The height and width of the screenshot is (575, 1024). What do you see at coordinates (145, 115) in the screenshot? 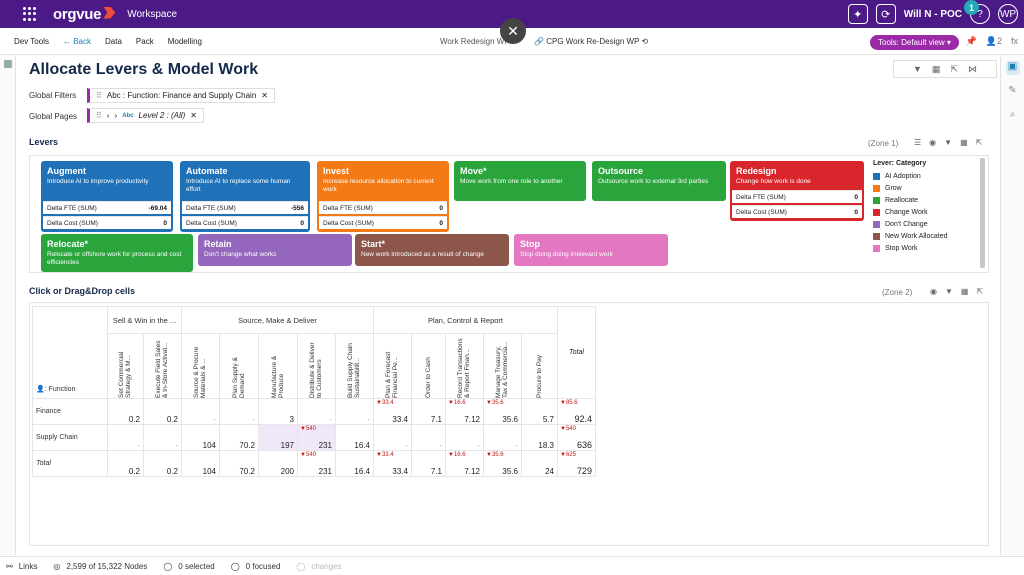
I see `level2-page-chip: ⠿ ‹ › Abc Level 2 : (All) ✕` at bounding box center [145, 115].